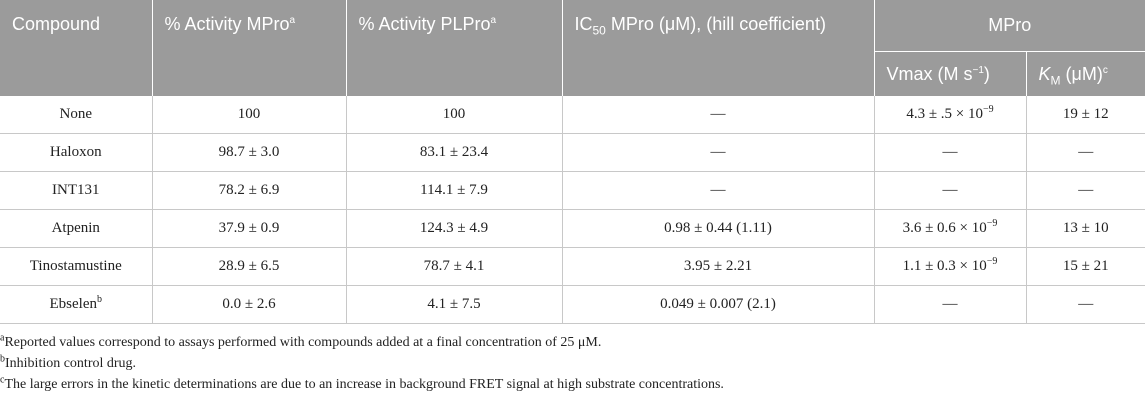 This screenshot has height=404, width=1145. Describe the element at coordinates (76, 190) in the screenshot. I see `cell-compound: INT131` at that location.